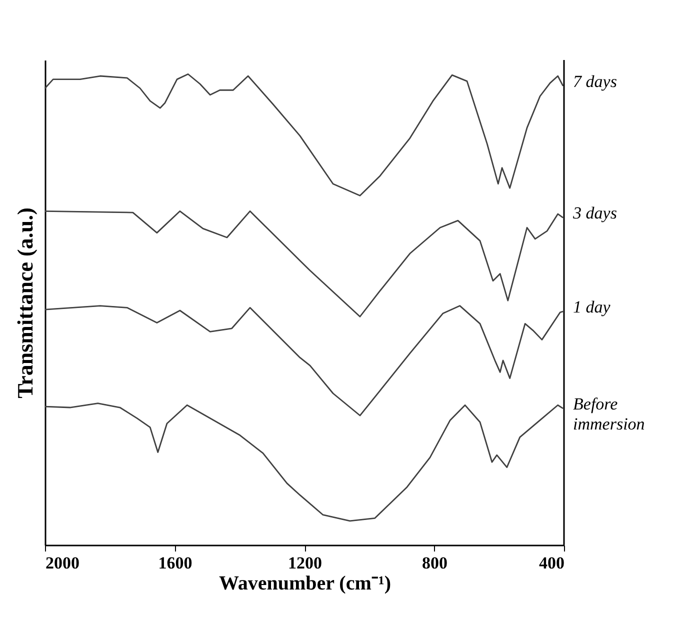  What do you see at coordinates (63, 563) in the screenshot?
I see `x-tick-label: 2000` at bounding box center [63, 563].